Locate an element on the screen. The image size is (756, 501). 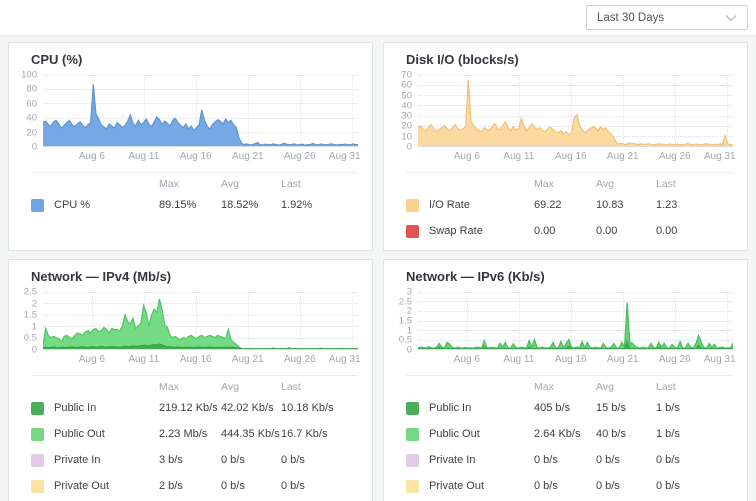
max-value: 2.64 Kb/s is located at coordinates (557, 434).